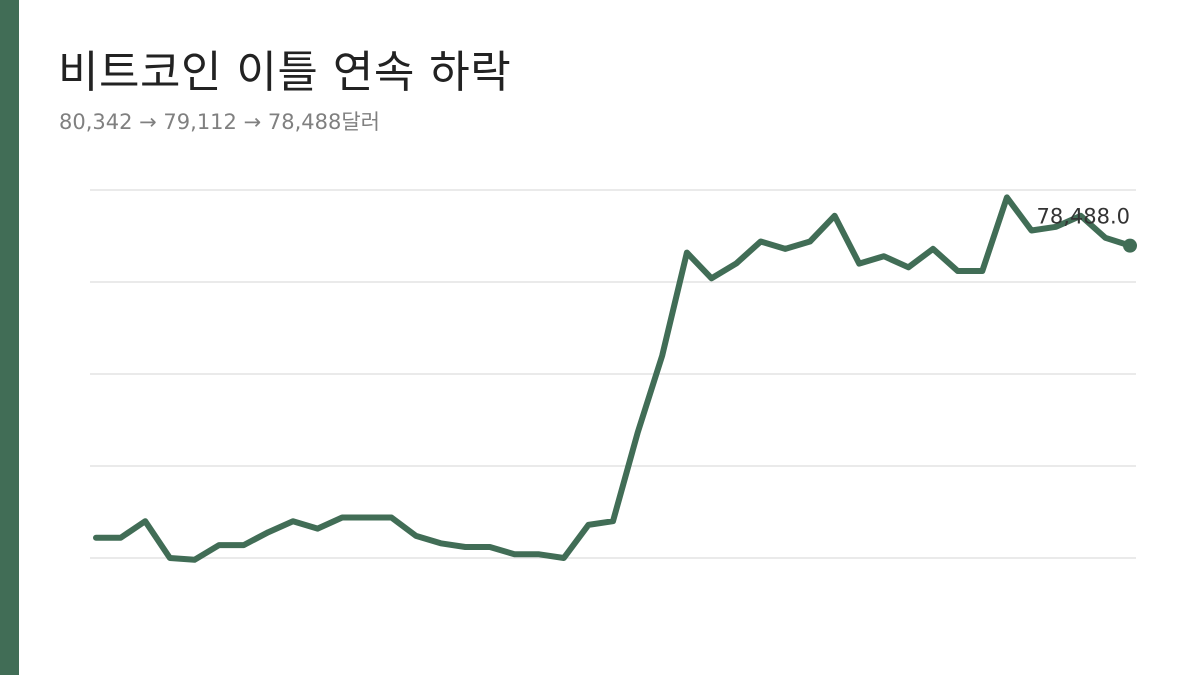 The image size is (1200, 675). Describe the element at coordinates (1130, 245) in the screenshot. I see `end-point-marker` at that location.